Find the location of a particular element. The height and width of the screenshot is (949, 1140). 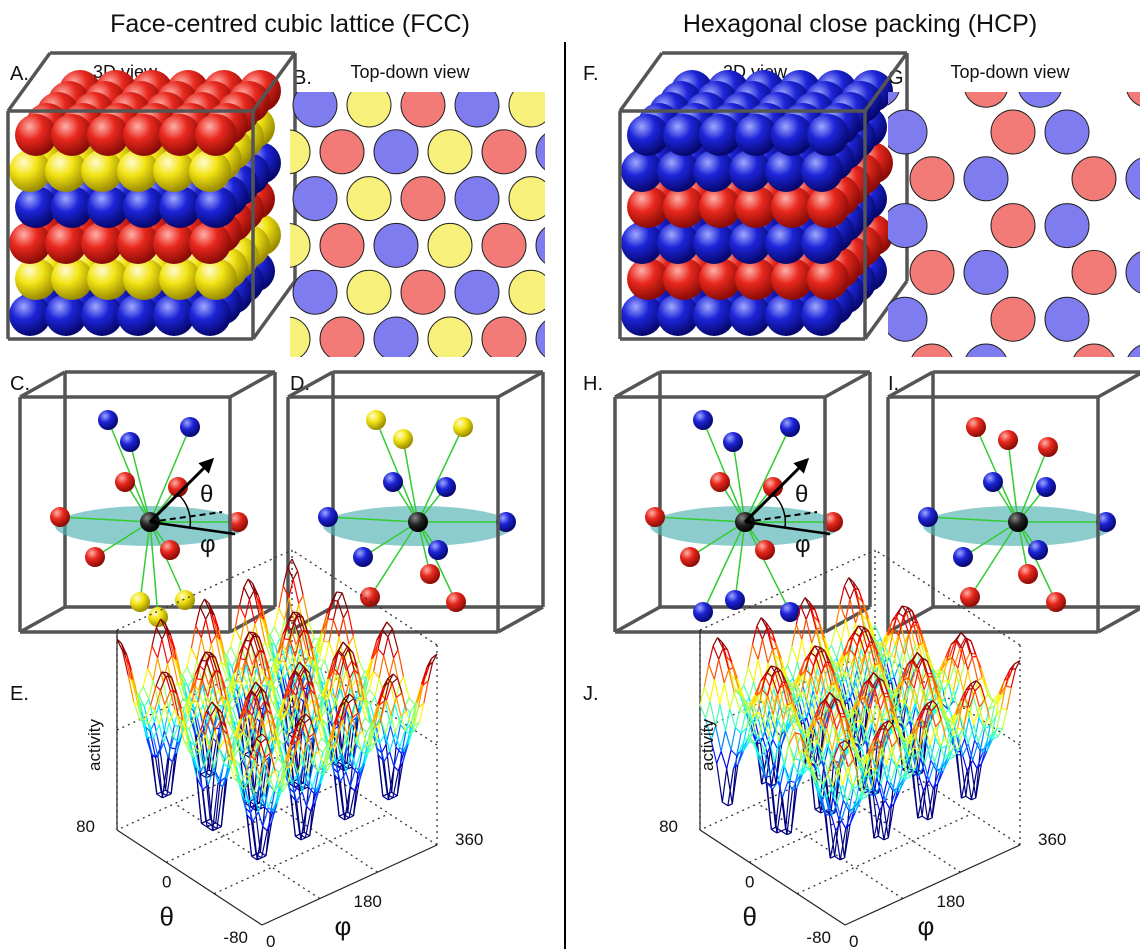

axis-edge is located at coordinates (204, 690).